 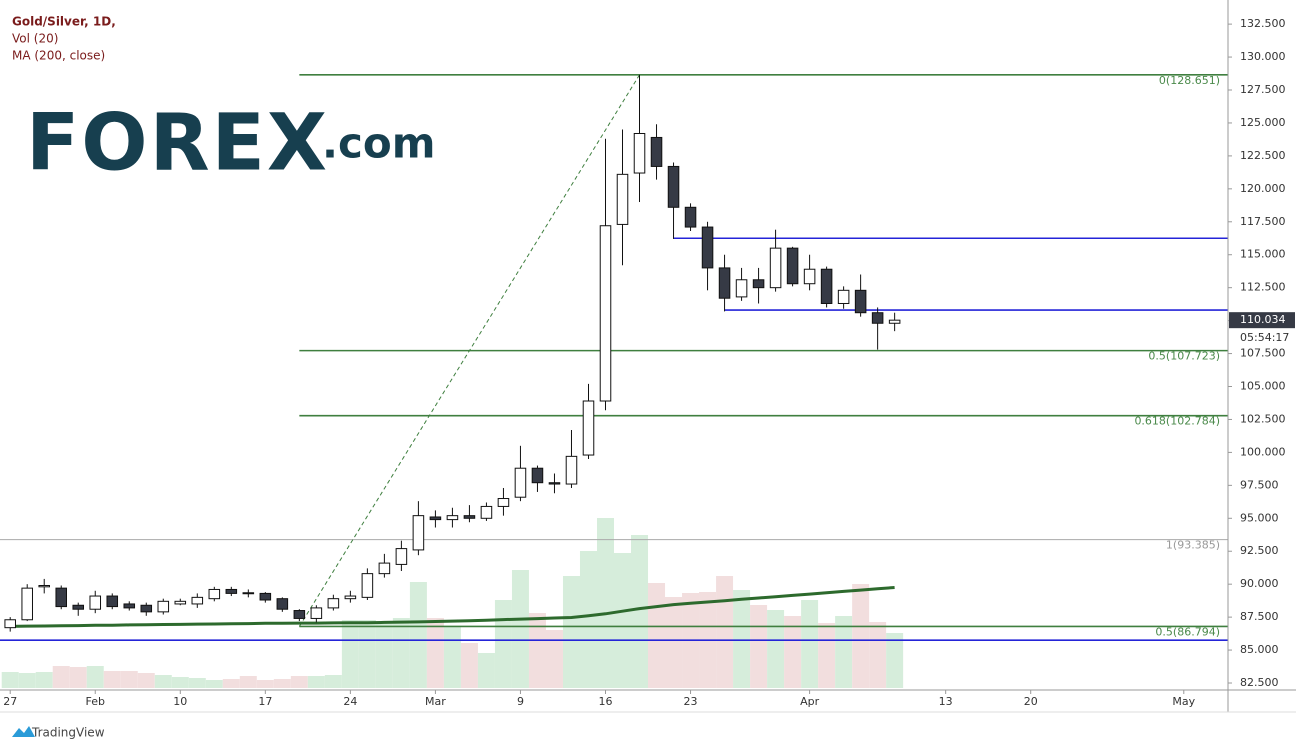 I want to click on chart-title: Gold/Silver, 1D,, so click(x=64, y=22).